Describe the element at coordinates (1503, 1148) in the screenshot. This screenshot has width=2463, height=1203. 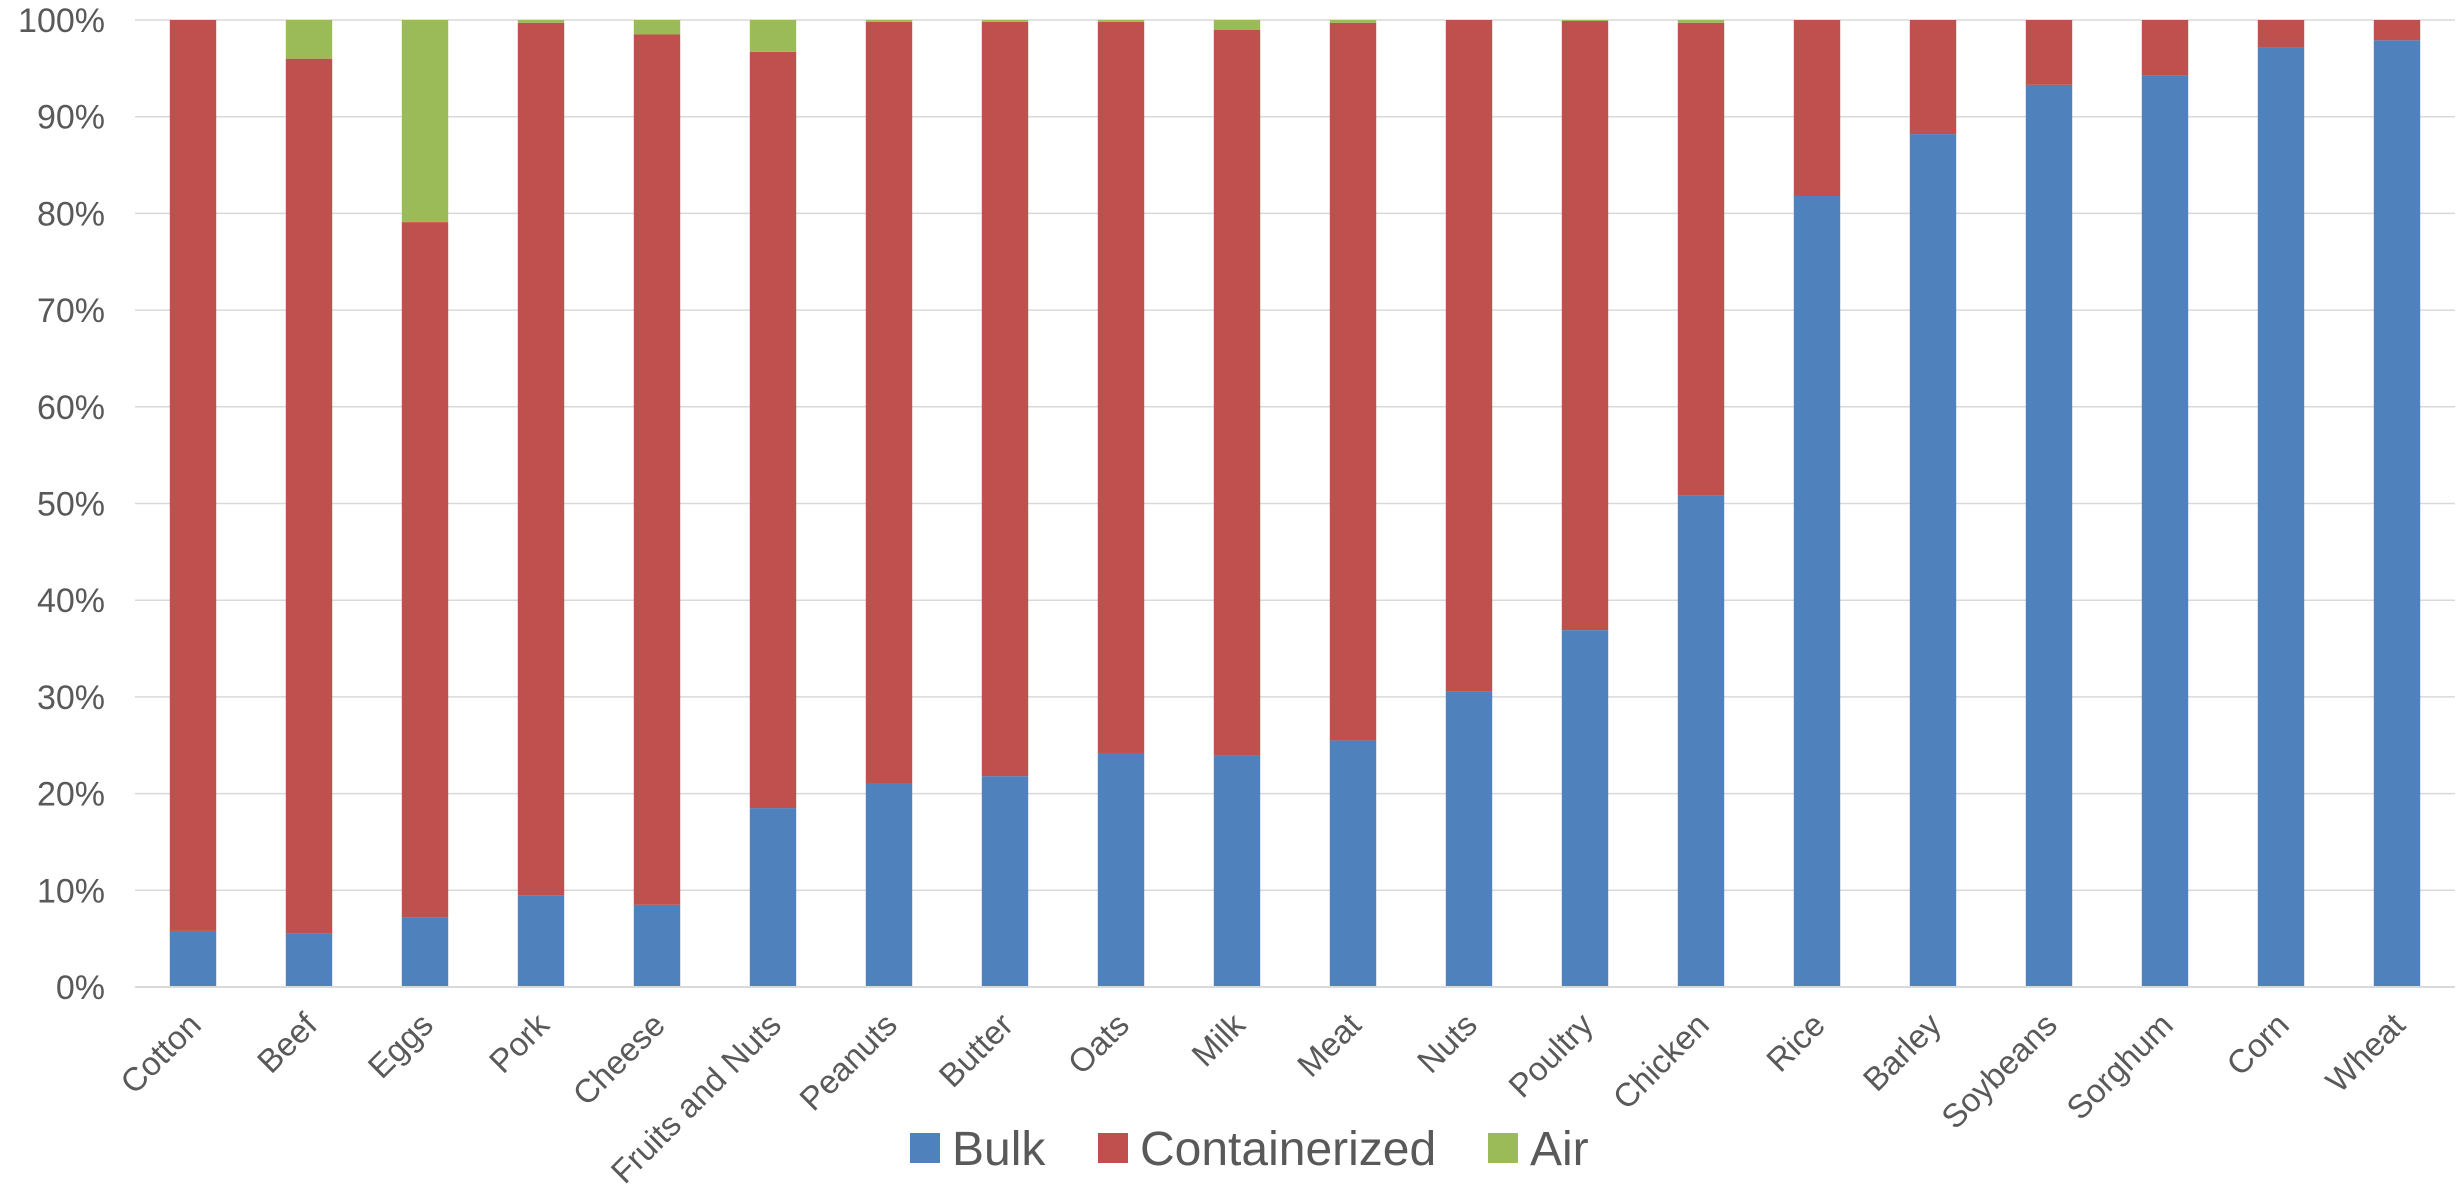
I see `legend-swatch-air` at that location.